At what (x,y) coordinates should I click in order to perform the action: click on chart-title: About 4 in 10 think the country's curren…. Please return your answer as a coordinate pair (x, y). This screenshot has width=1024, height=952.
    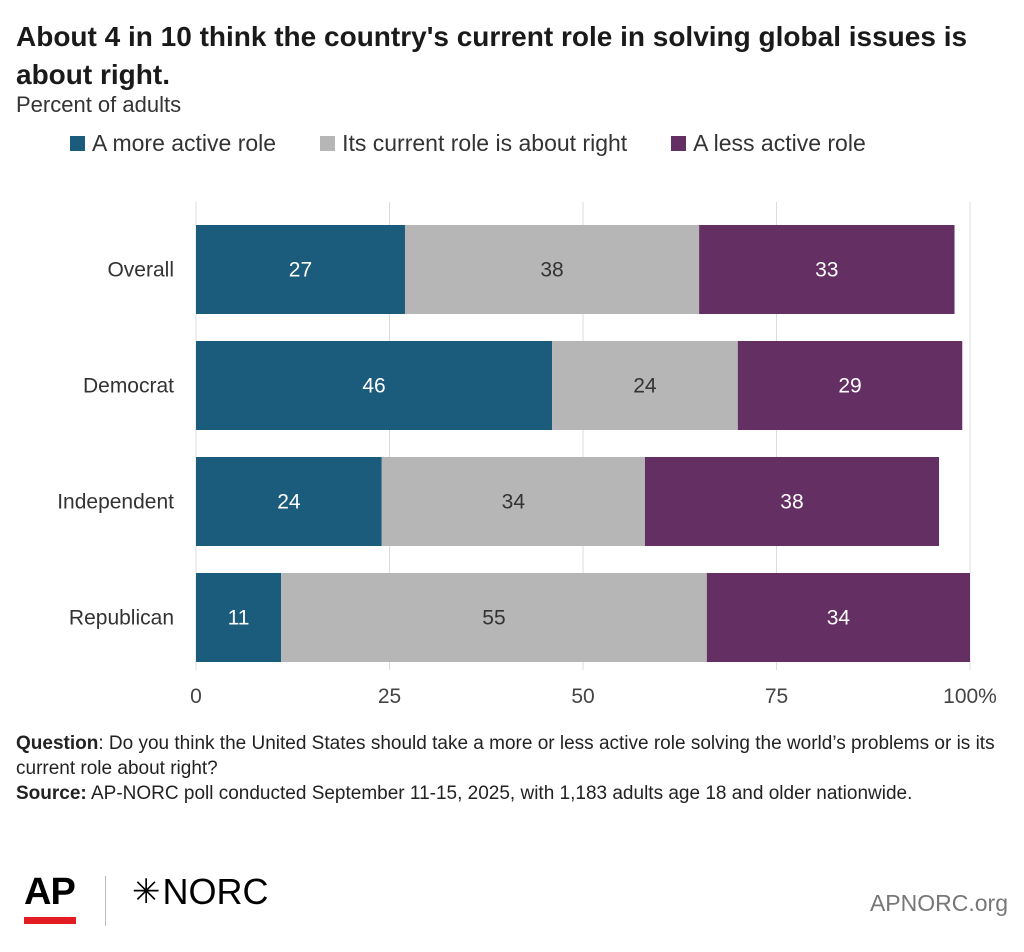
    Looking at the image, I should click on (492, 55).